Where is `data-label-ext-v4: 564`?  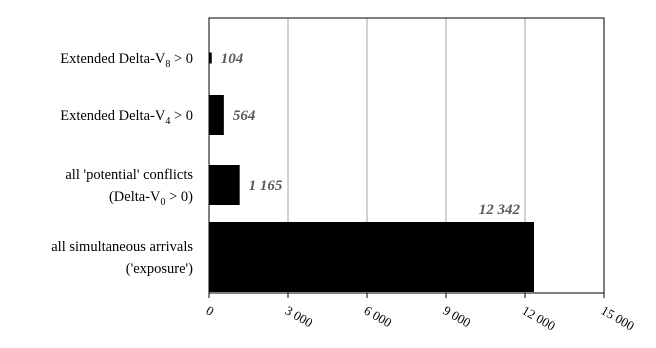 data-label-ext-v4: 564 is located at coordinates (244, 116).